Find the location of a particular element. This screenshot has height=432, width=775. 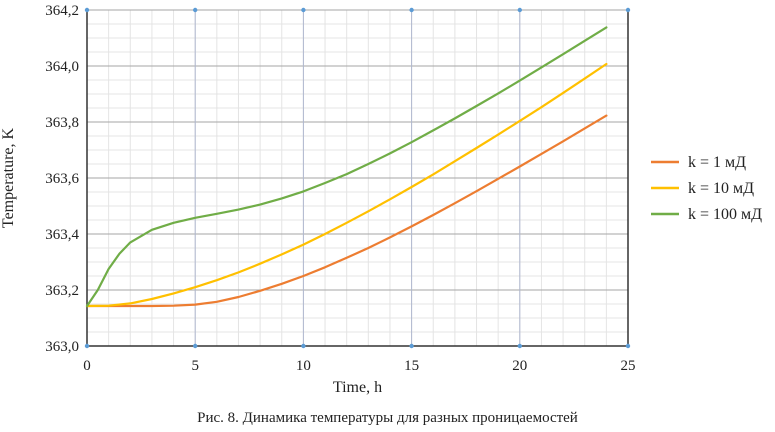

x-tick-label: 5 is located at coordinates (195, 366).